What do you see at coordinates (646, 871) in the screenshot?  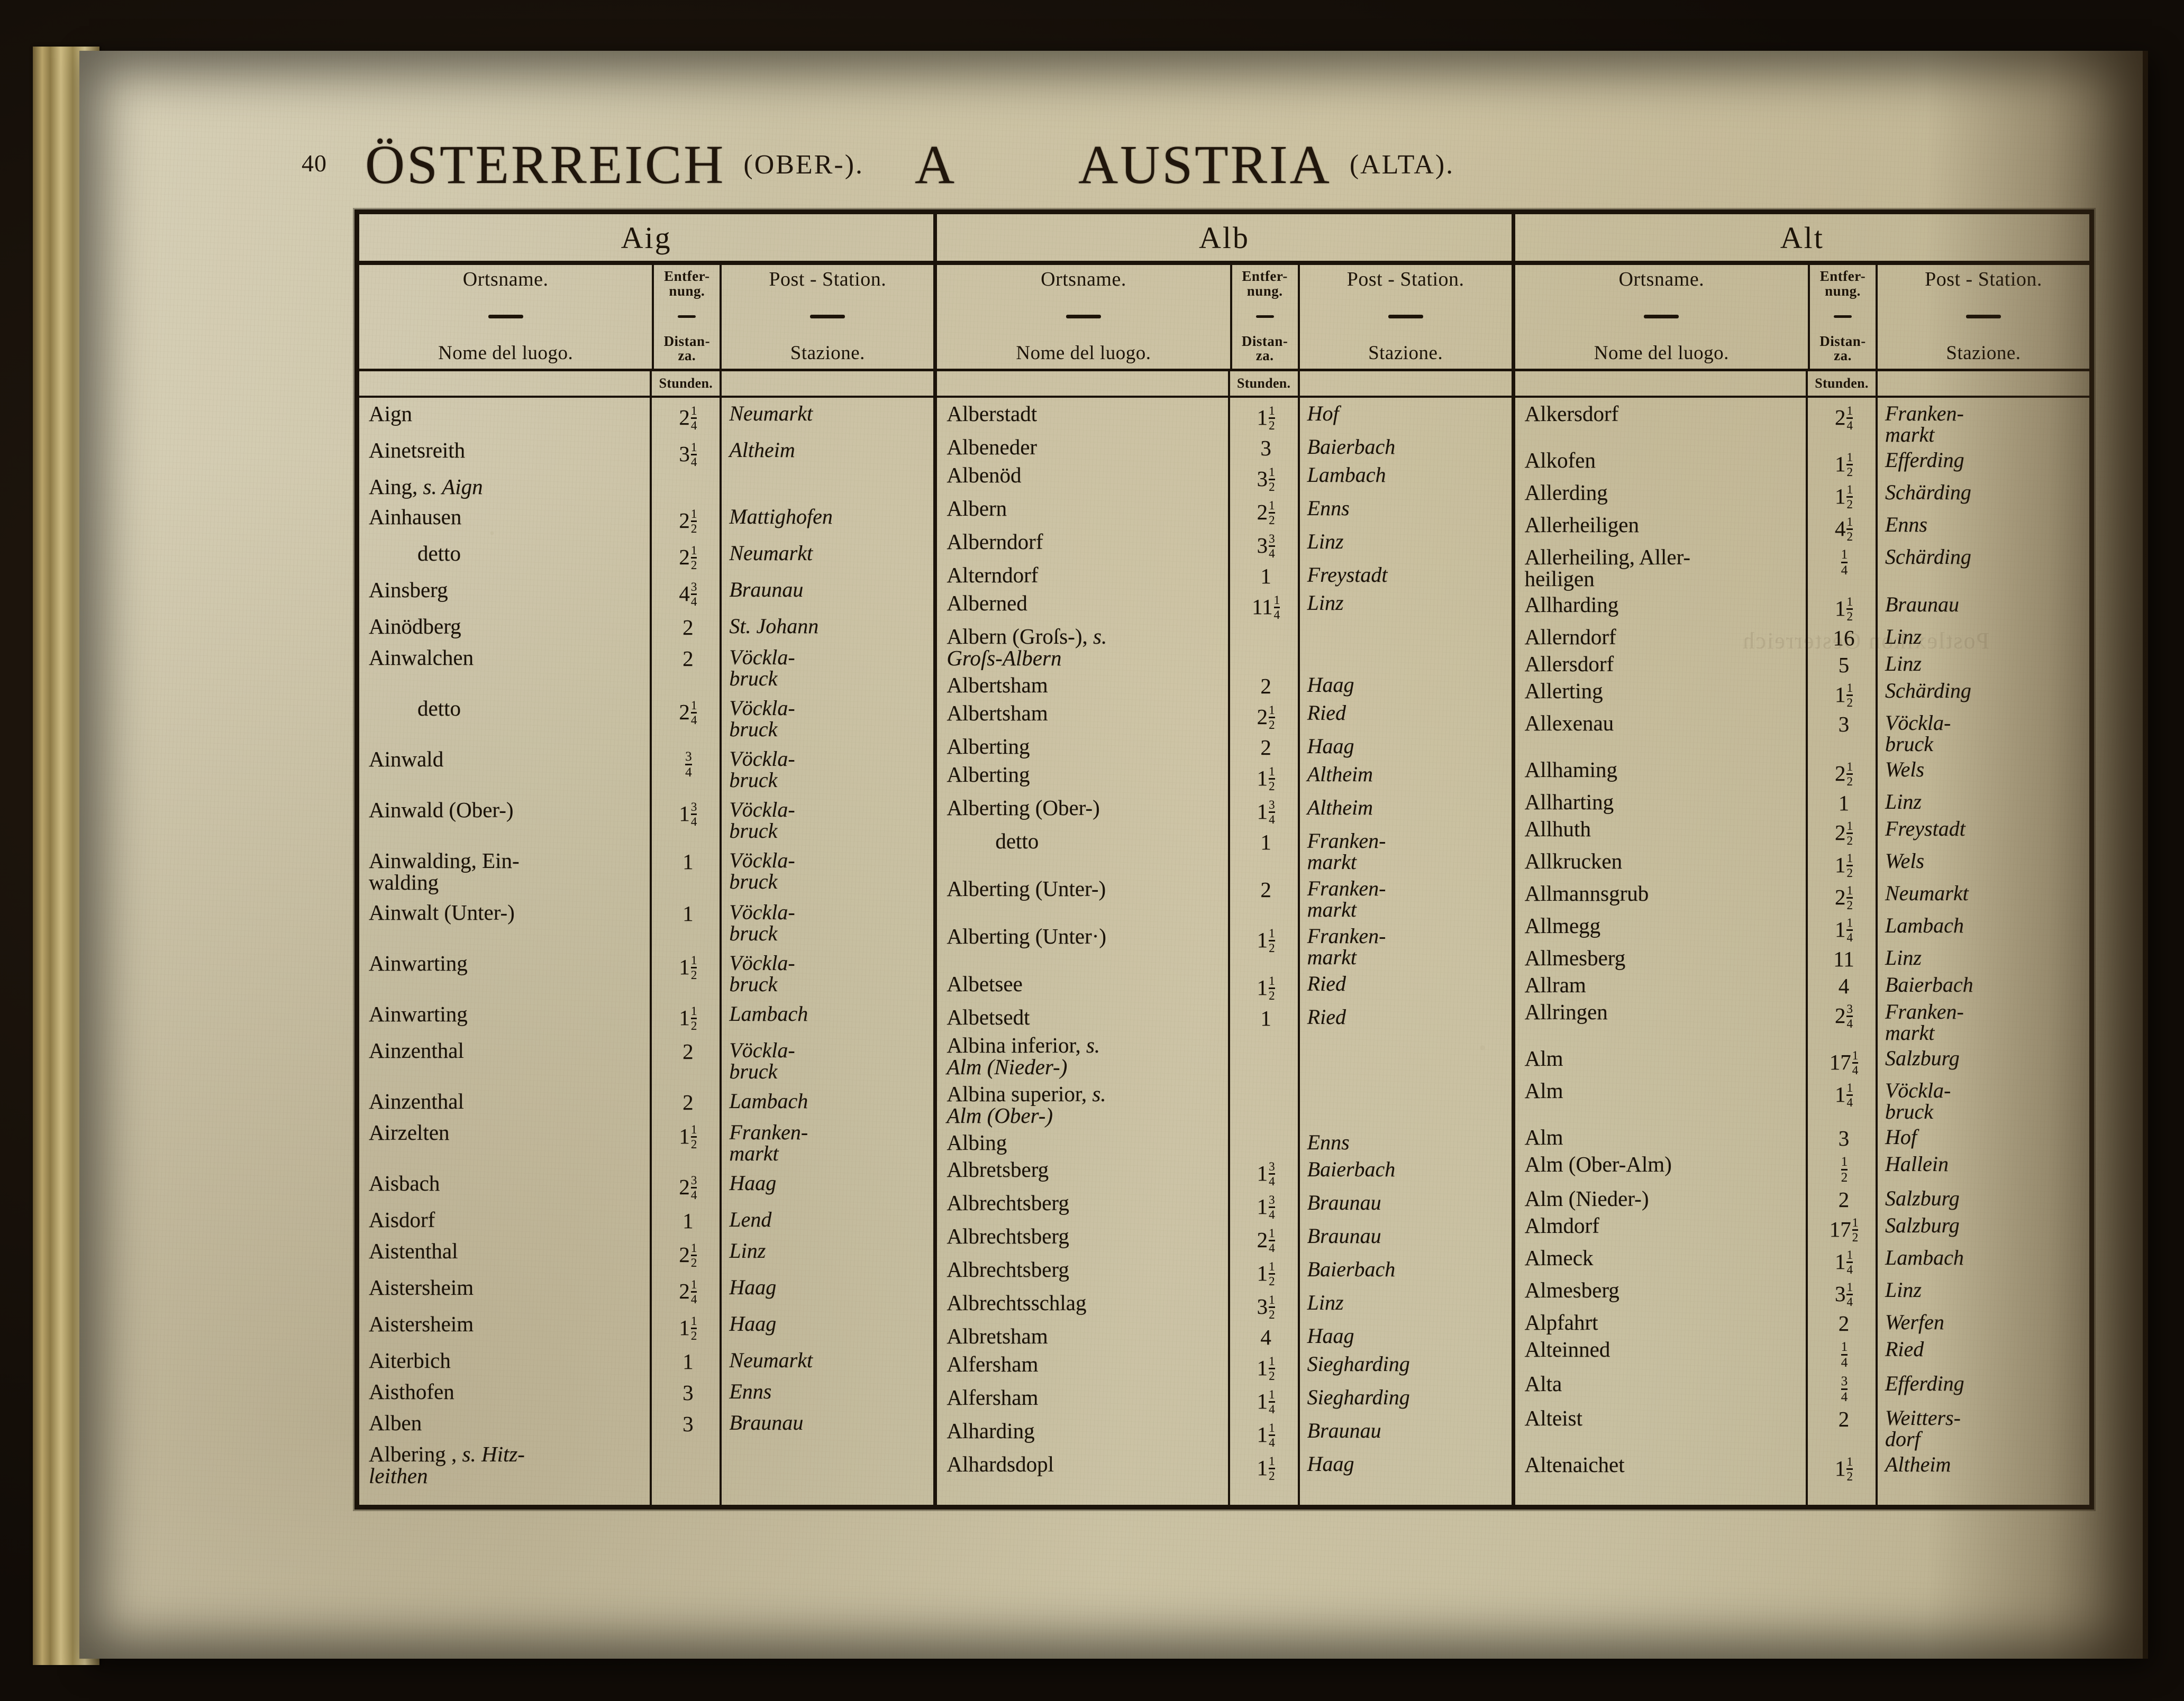 I see `table-row: Ainwalding, Ein- walding 1 Vöckla-bruck` at bounding box center [646, 871].